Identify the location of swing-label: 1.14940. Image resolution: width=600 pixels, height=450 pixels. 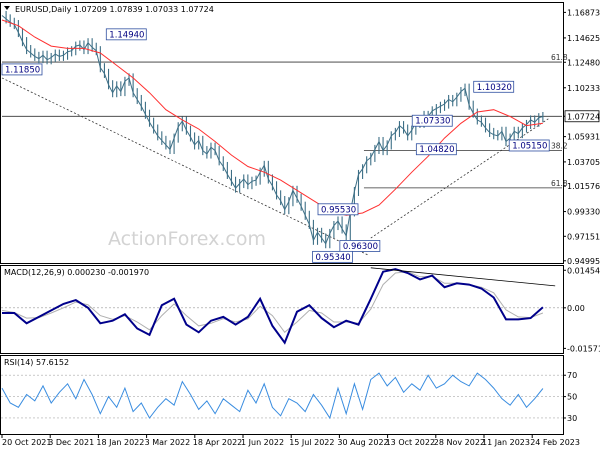
(126, 35).